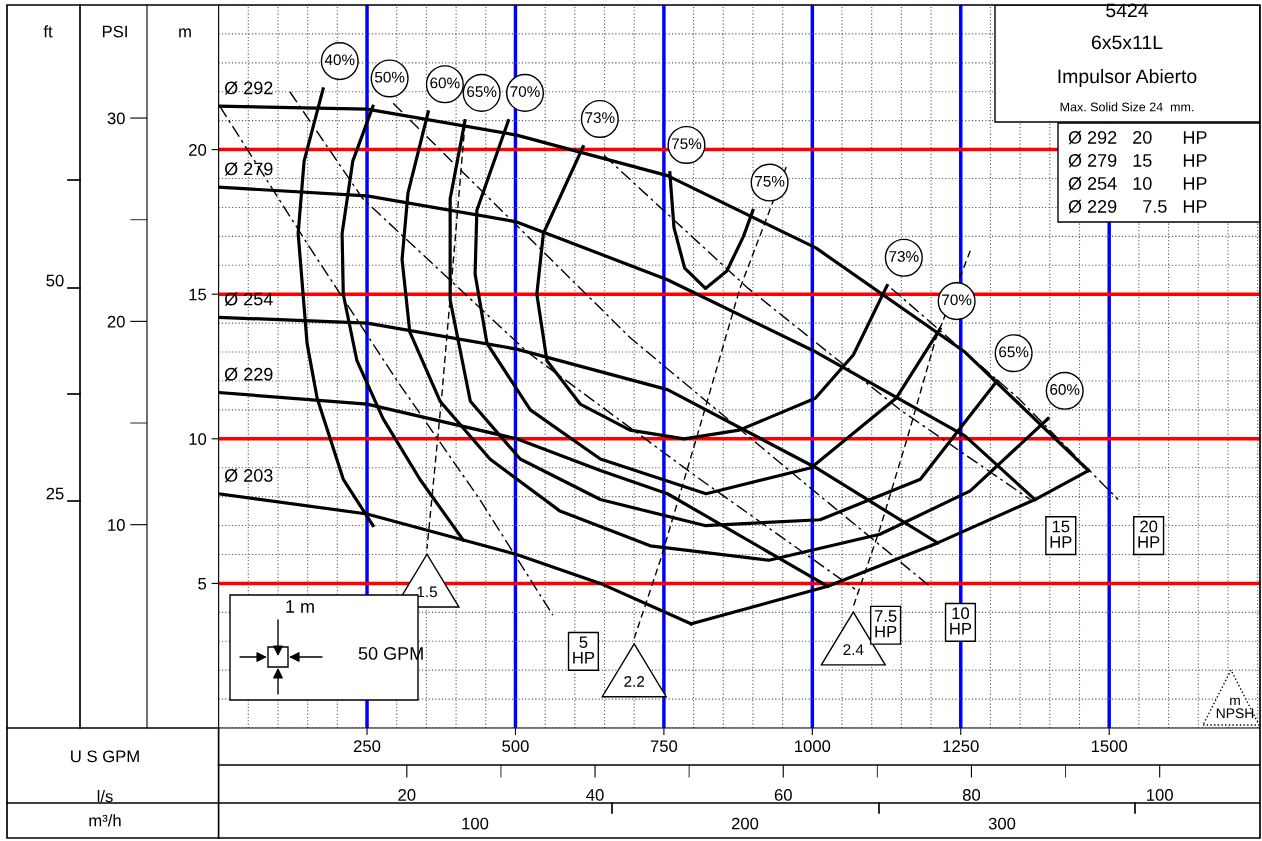 This screenshot has width=1262, height=841. What do you see at coordinates (525, 91) in the screenshot?
I see `text: 70%` at bounding box center [525, 91].